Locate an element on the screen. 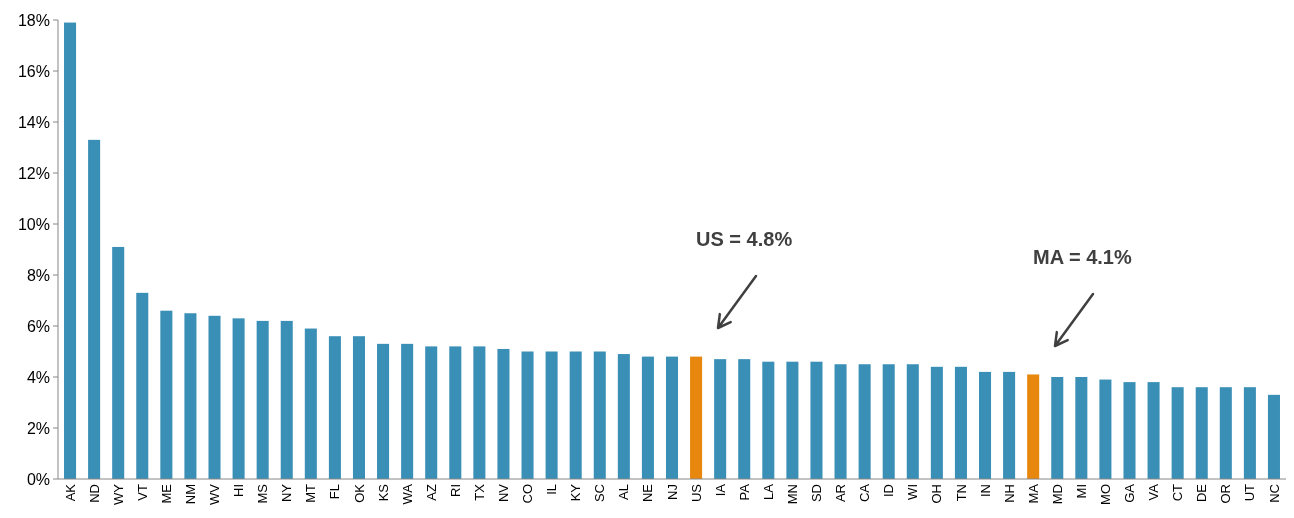 The width and height of the screenshot is (1294, 518). x-tick-label: MI is located at coordinates (1081, 491).